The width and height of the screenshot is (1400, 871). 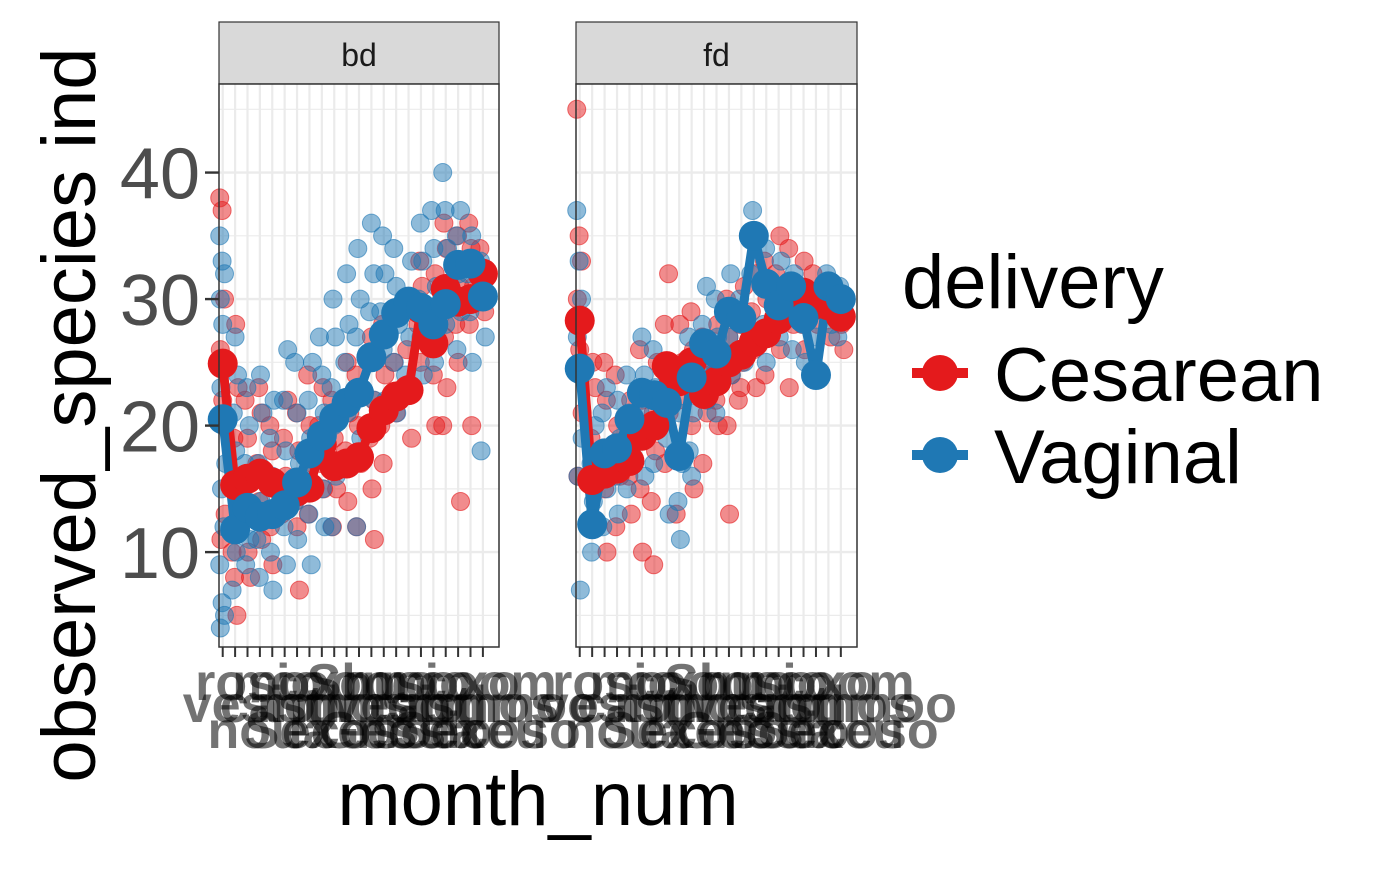 What do you see at coordinates (785, 705) in the screenshot?
I see `x-tick-label: castl` at bounding box center [785, 705].